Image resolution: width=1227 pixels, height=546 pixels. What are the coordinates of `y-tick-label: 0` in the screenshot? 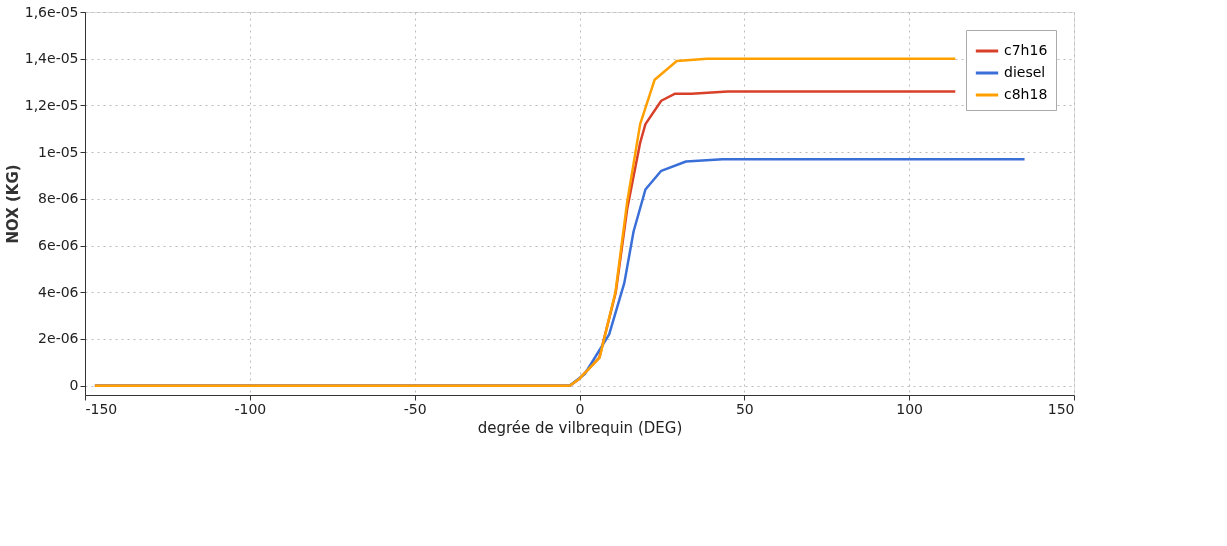 It's located at (74, 385).